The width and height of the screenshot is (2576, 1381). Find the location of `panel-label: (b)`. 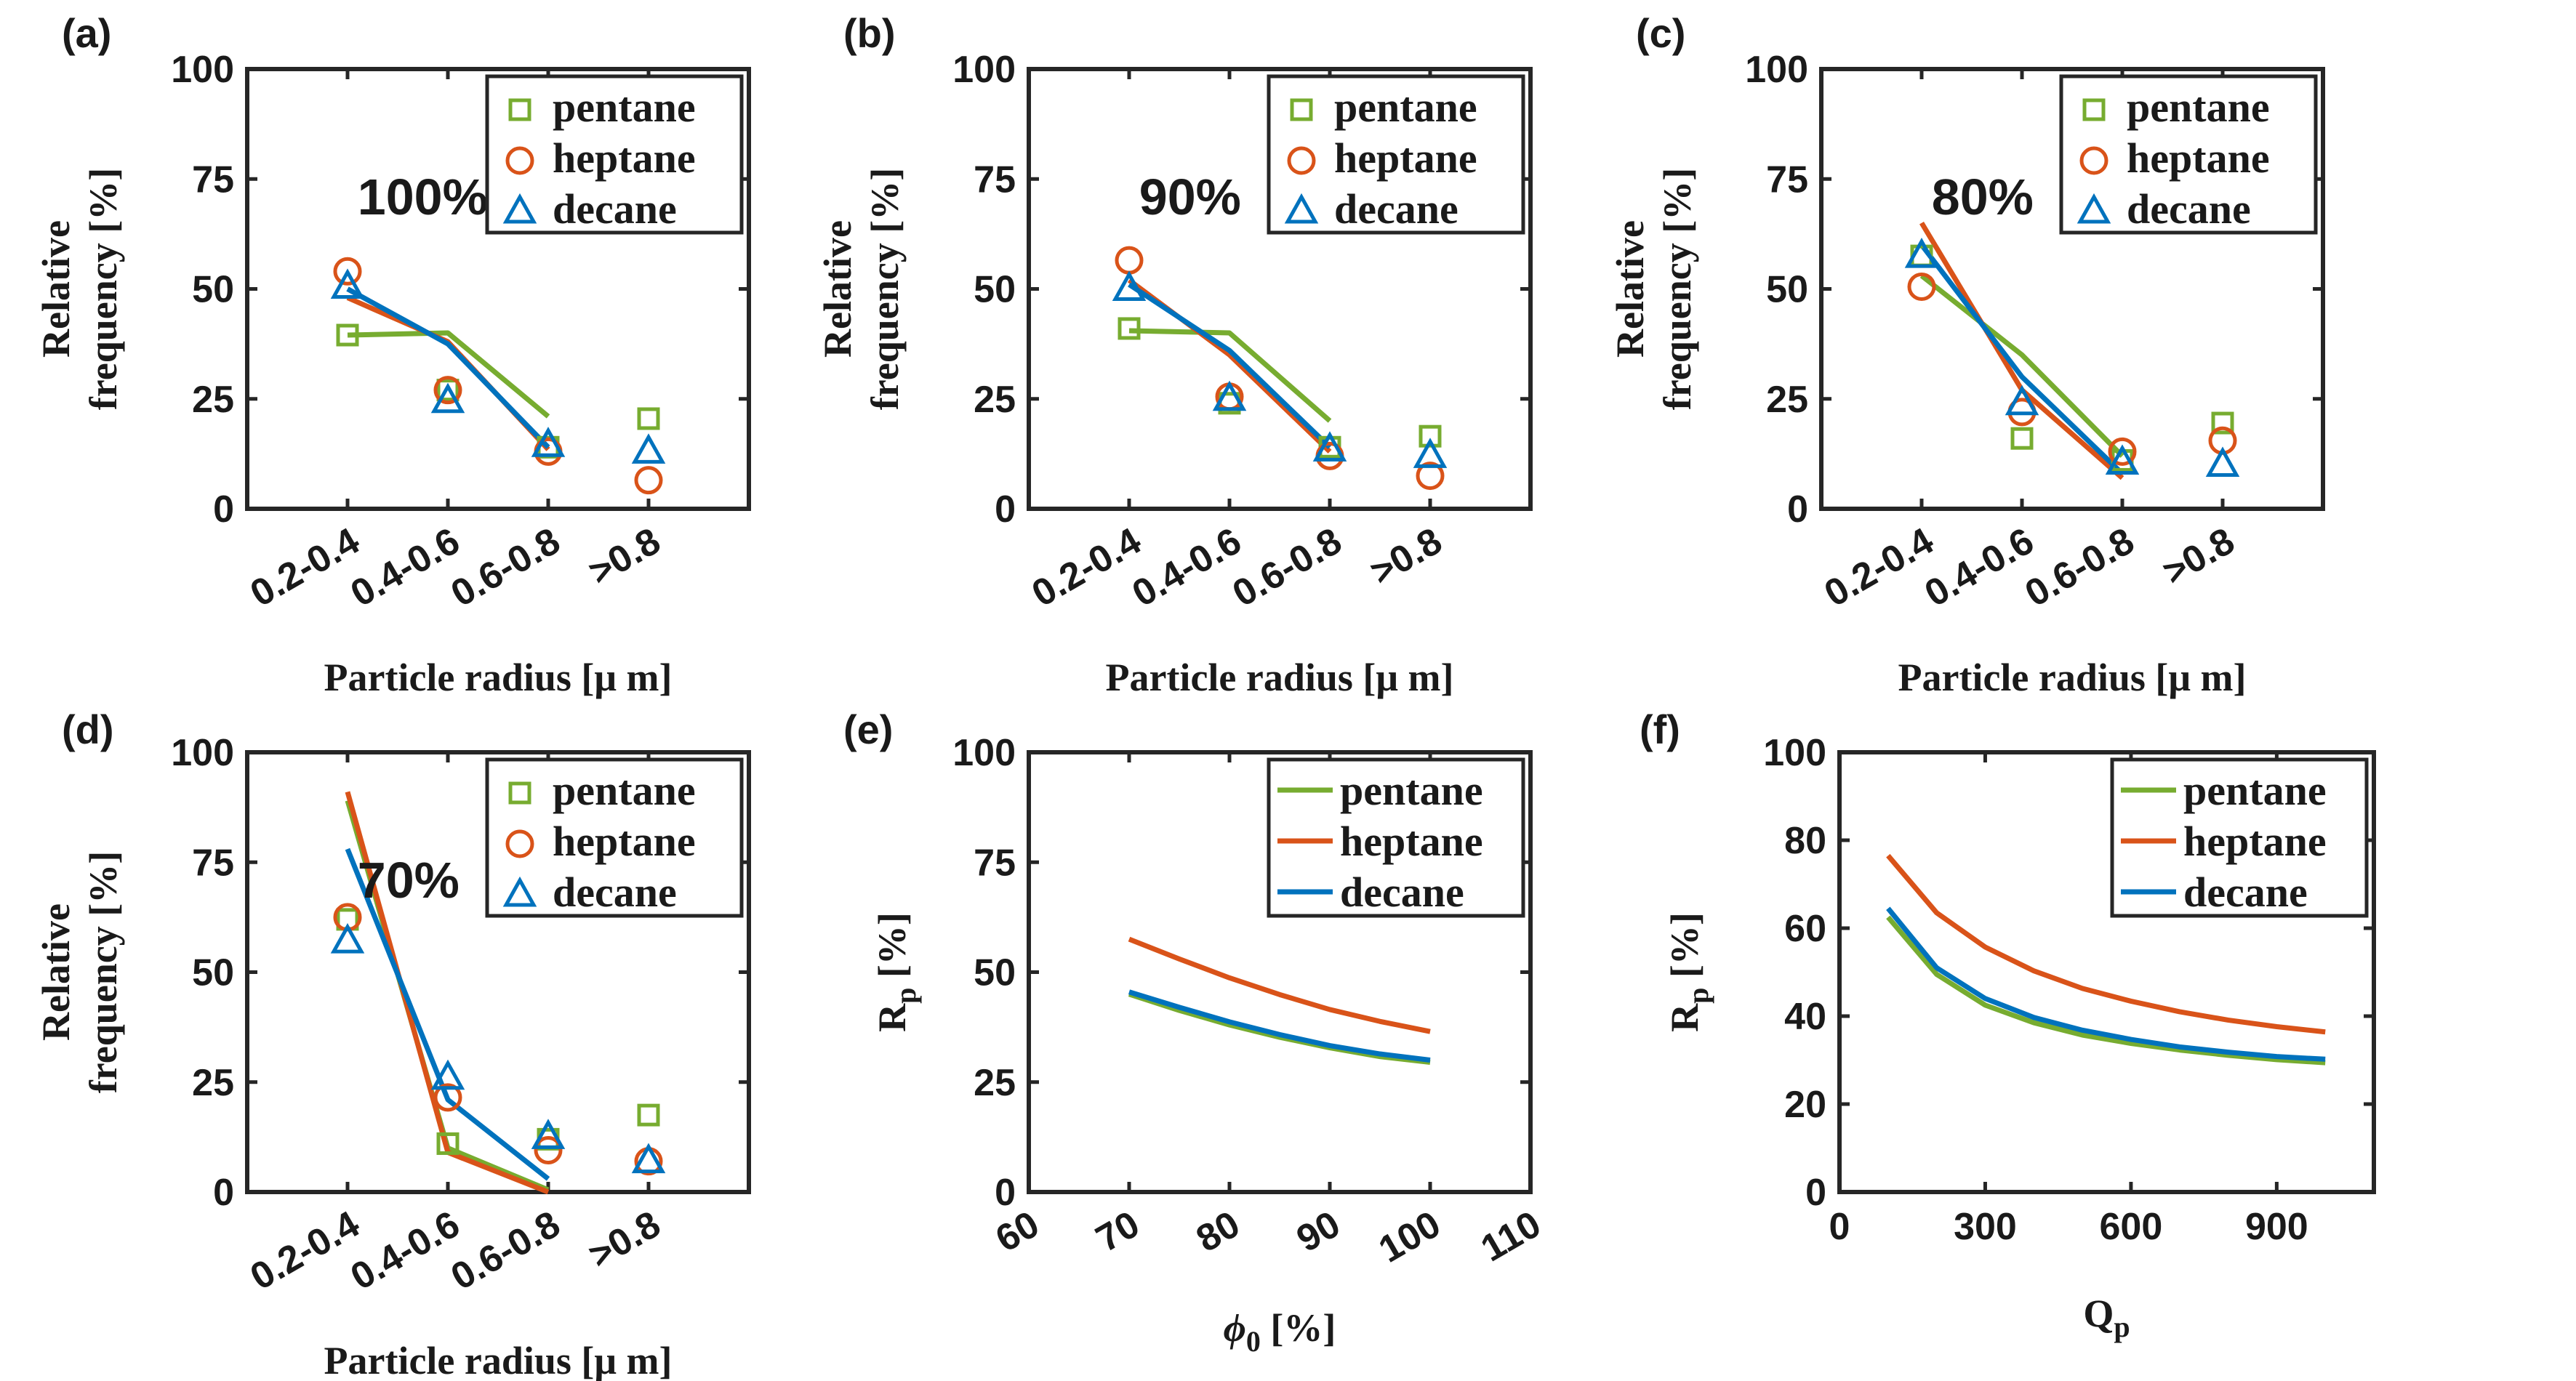

panel-label: (b) is located at coordinates (869, 33).